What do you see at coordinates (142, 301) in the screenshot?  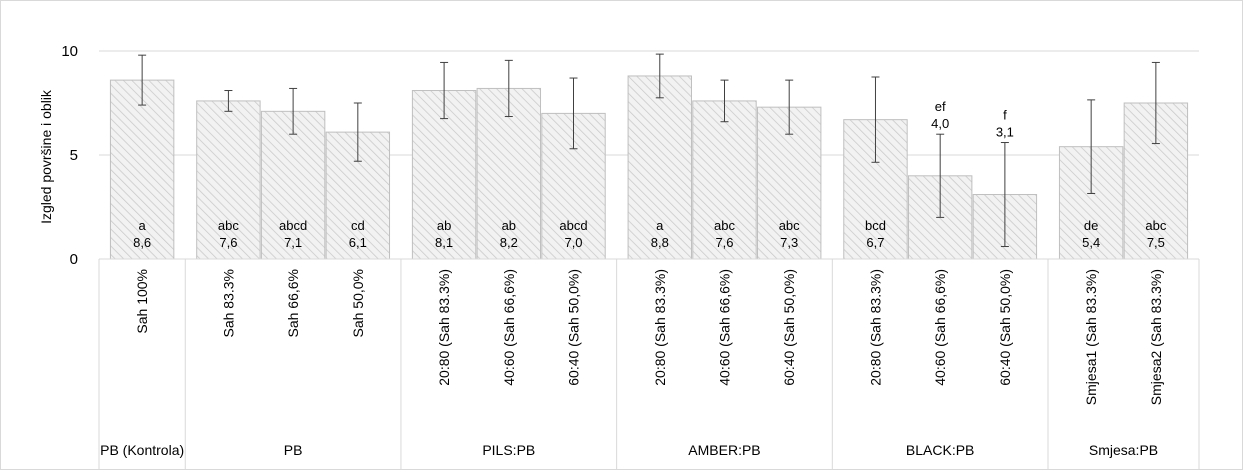 I see `x-category-label: Sah 100%` at bounding box center [142, 301].